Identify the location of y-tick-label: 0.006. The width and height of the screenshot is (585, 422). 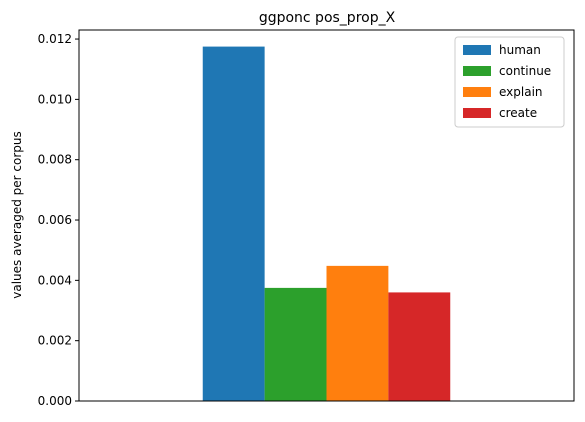
(55, 220).